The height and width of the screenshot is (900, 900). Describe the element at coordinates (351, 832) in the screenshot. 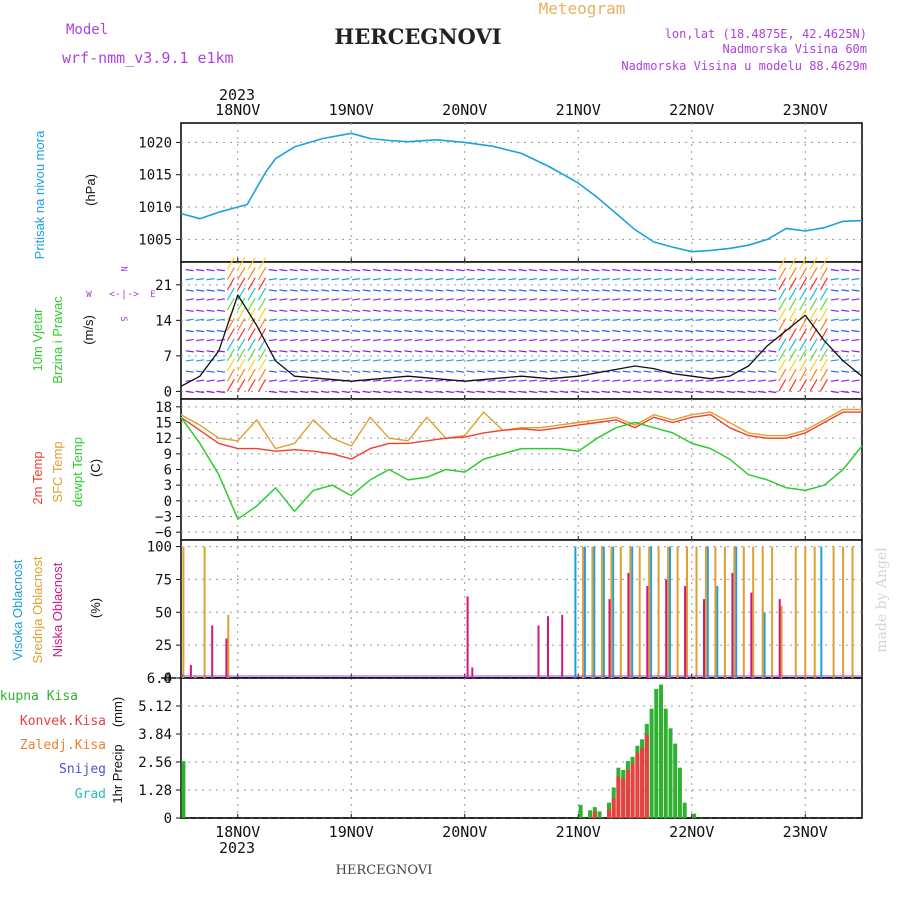

I see `bottom-time-label: 19NOV` at that location.